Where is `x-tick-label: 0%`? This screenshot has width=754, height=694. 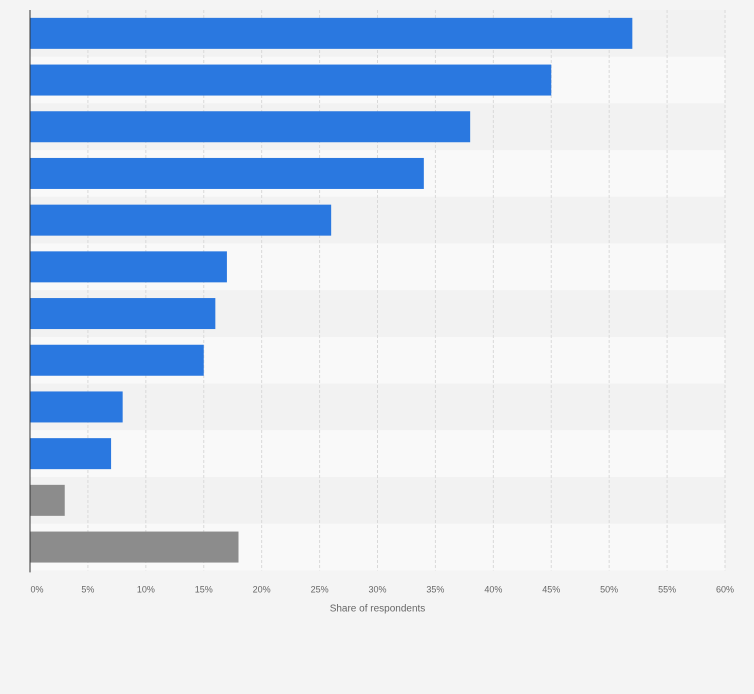 x-tick-label: 0% is located at coordinates (36, 589).